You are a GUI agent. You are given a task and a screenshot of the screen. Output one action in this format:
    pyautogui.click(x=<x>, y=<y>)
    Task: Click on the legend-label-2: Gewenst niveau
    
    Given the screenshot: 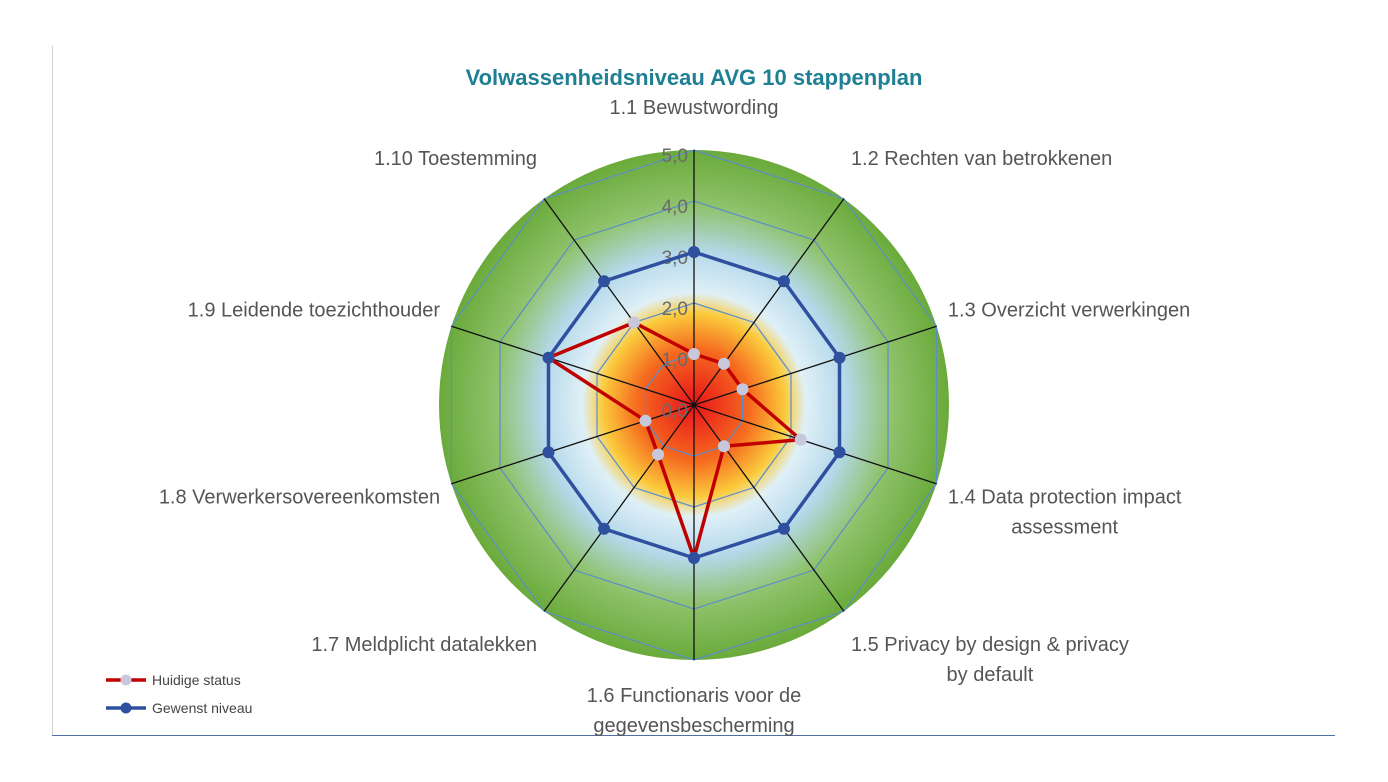 What is the action you would take?
    pyautogui.click(x=202, y=708)
    